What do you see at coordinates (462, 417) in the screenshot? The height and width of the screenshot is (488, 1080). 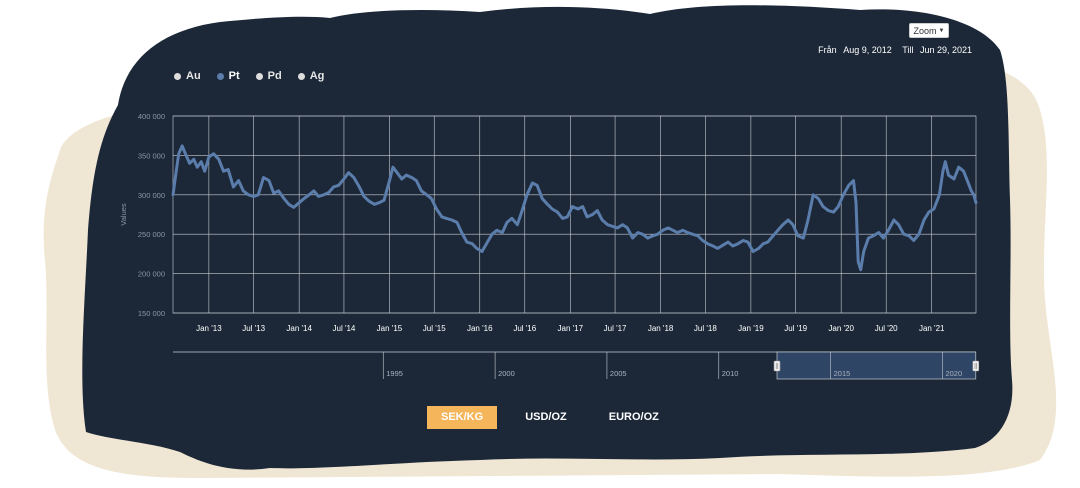 I see `tab-sek-kg: SEK/KG` at bounding box center [462, 417].